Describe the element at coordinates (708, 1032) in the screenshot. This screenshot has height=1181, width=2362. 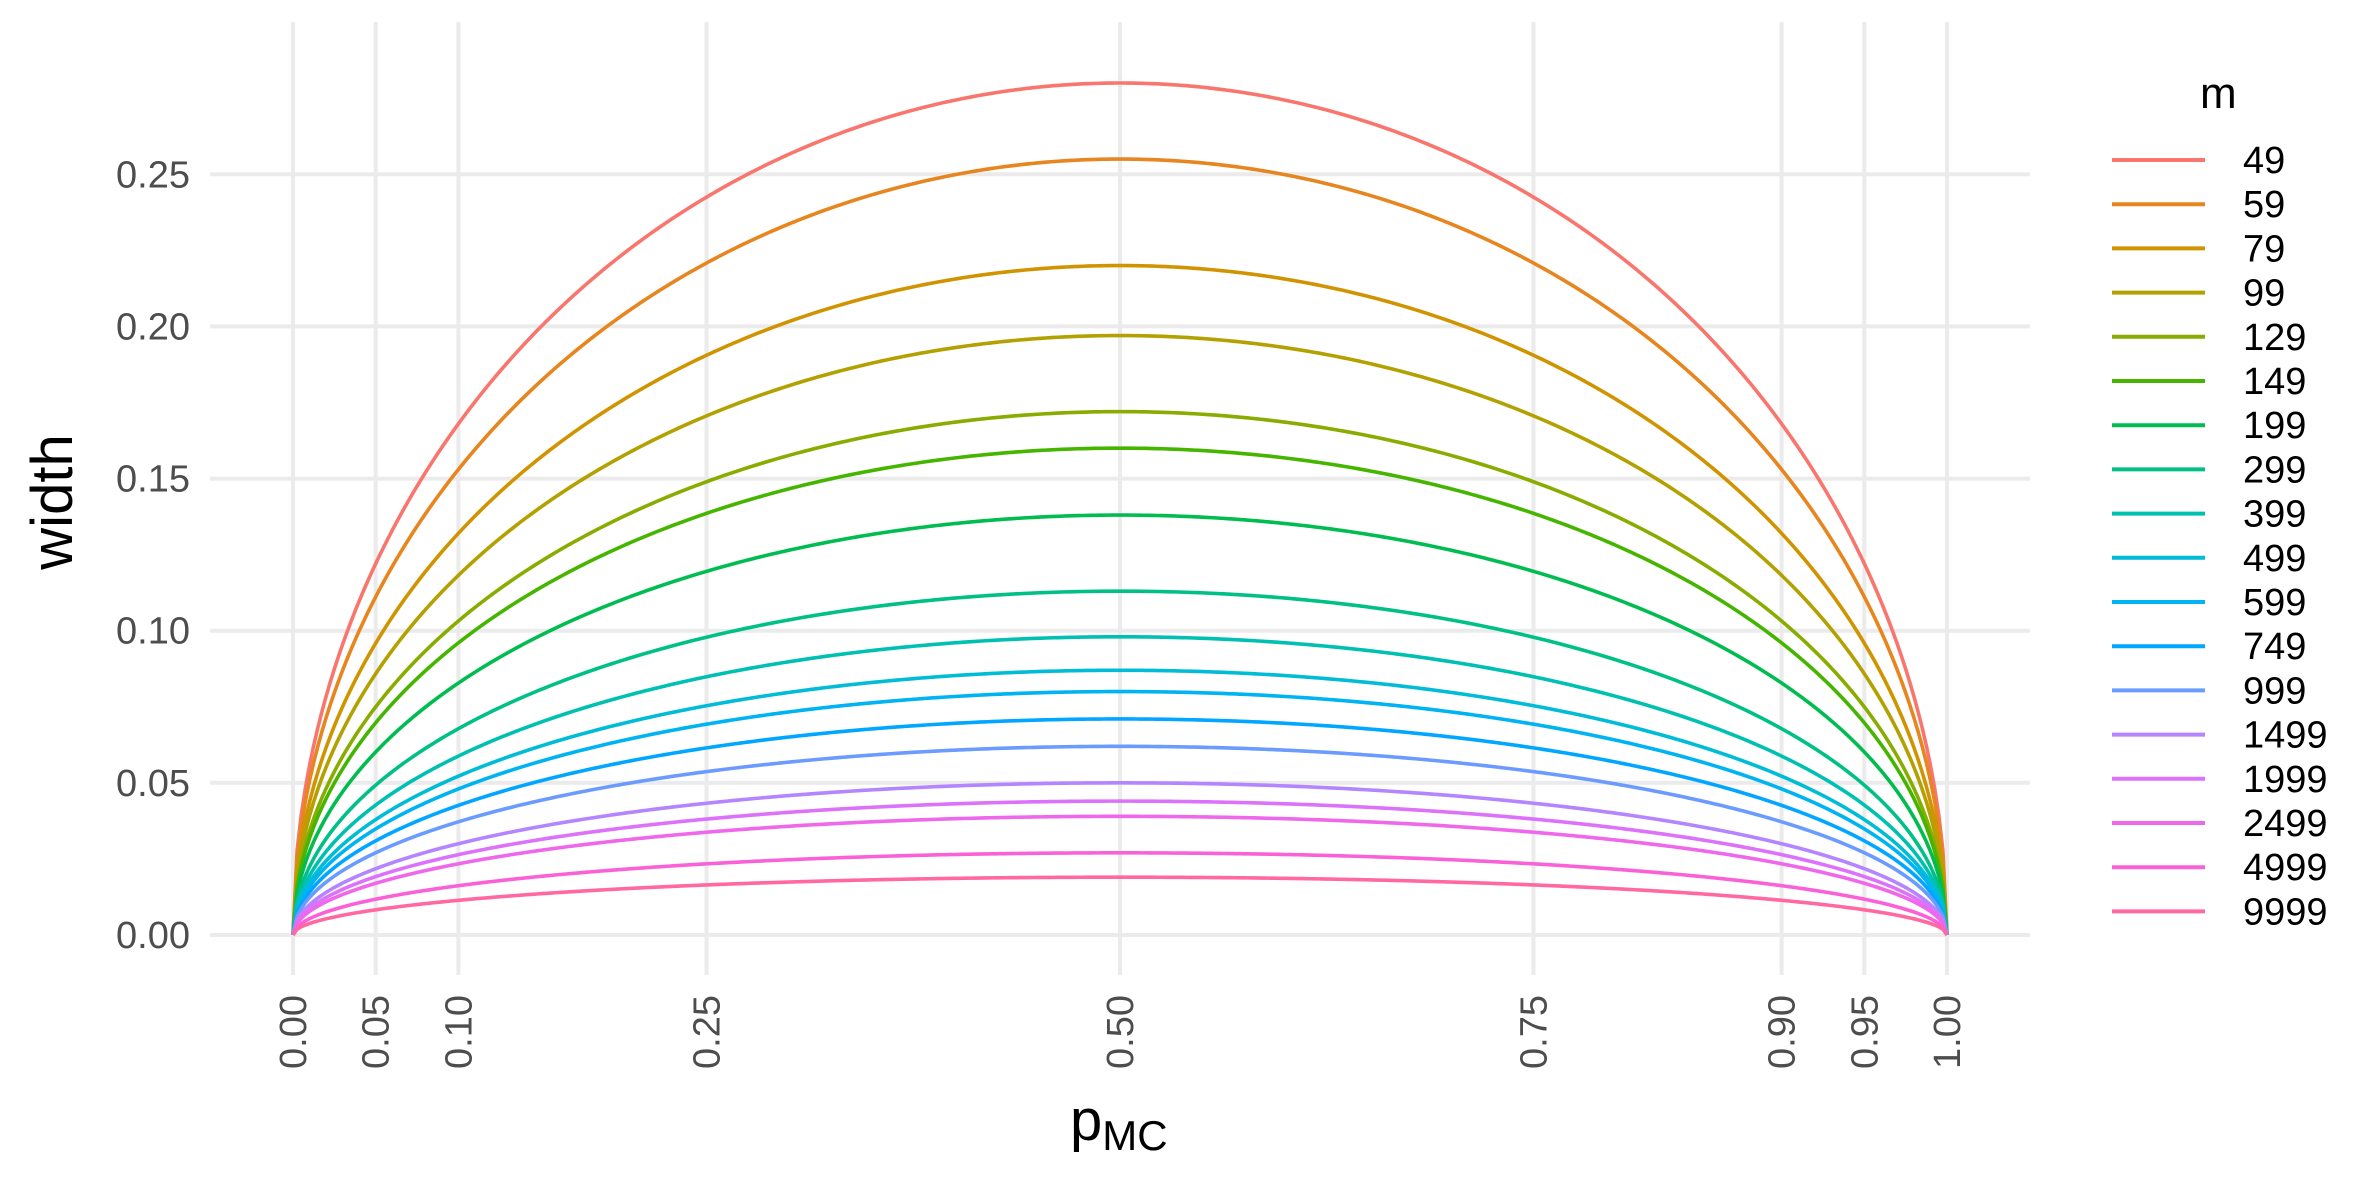
I see `x-tick-label: 0.25` at that location.